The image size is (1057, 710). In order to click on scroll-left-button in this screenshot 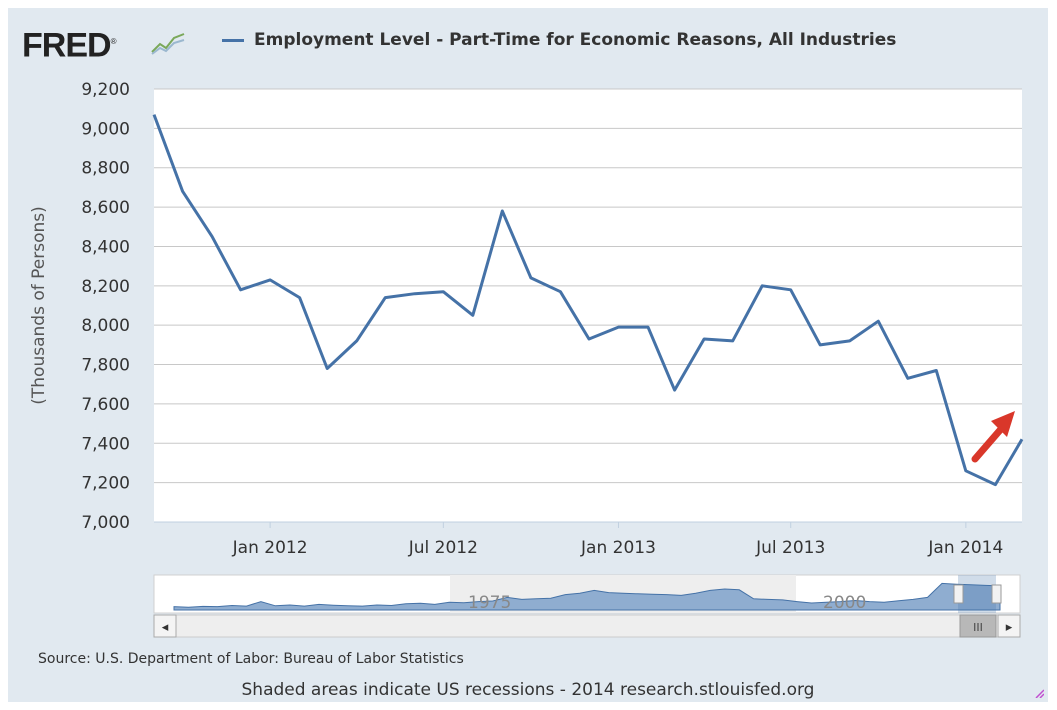, I will do `click(165, 626)`.